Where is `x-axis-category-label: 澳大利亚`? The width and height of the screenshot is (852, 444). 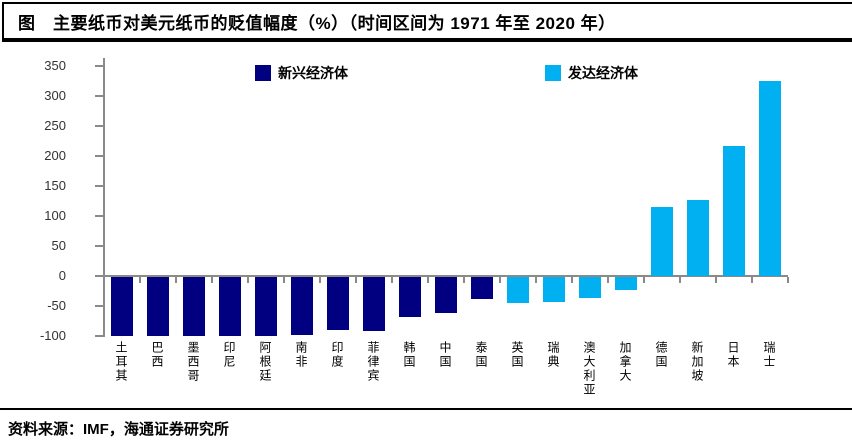
x-axis-category-label: 澳大利亚 is located at coordinates (589, 369).